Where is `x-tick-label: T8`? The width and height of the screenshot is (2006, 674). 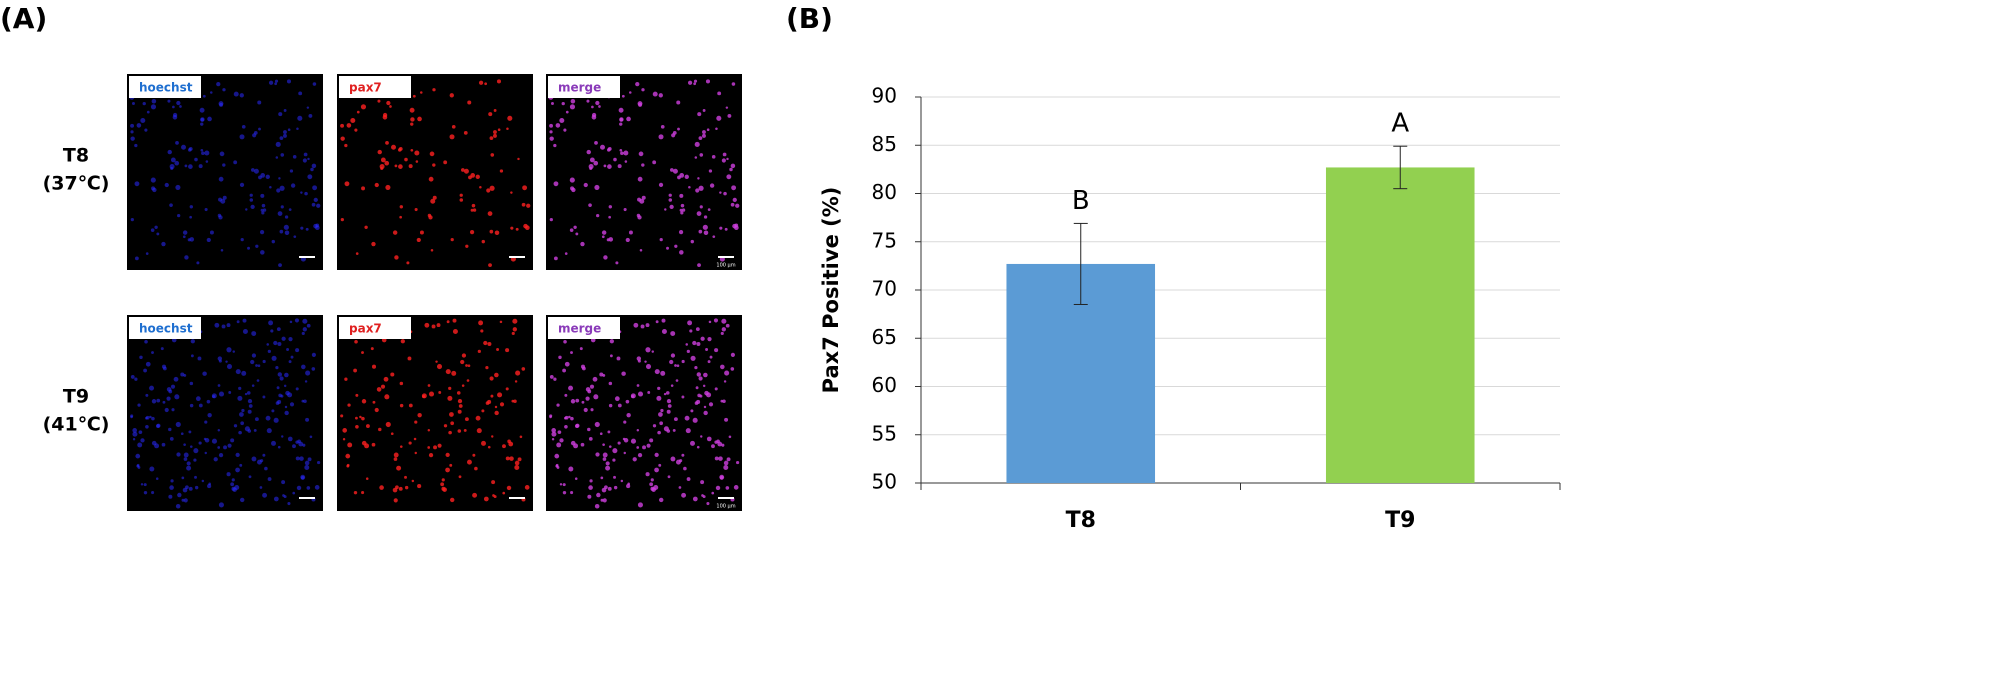 x-tick-label: T8 is located at coordinates (1081, 520).